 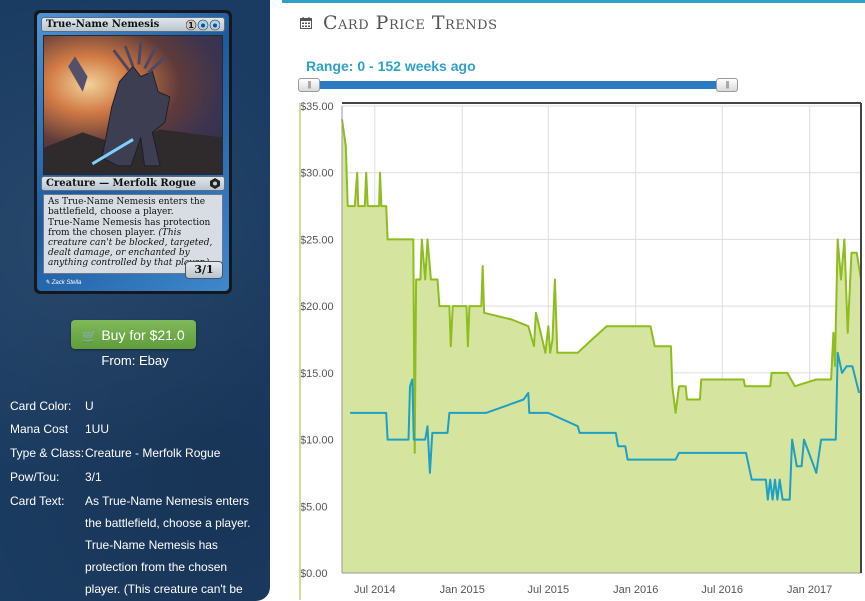 I want to click on card-art, so click(x=133, y=105).